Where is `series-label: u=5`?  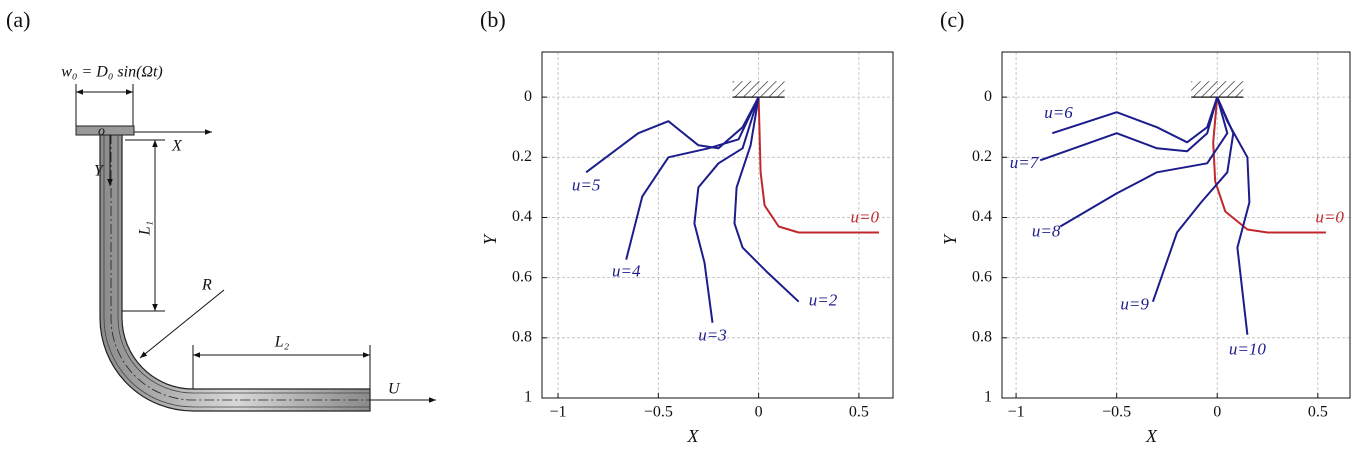 series-label: u=5 is located at coordinates (586, 184).